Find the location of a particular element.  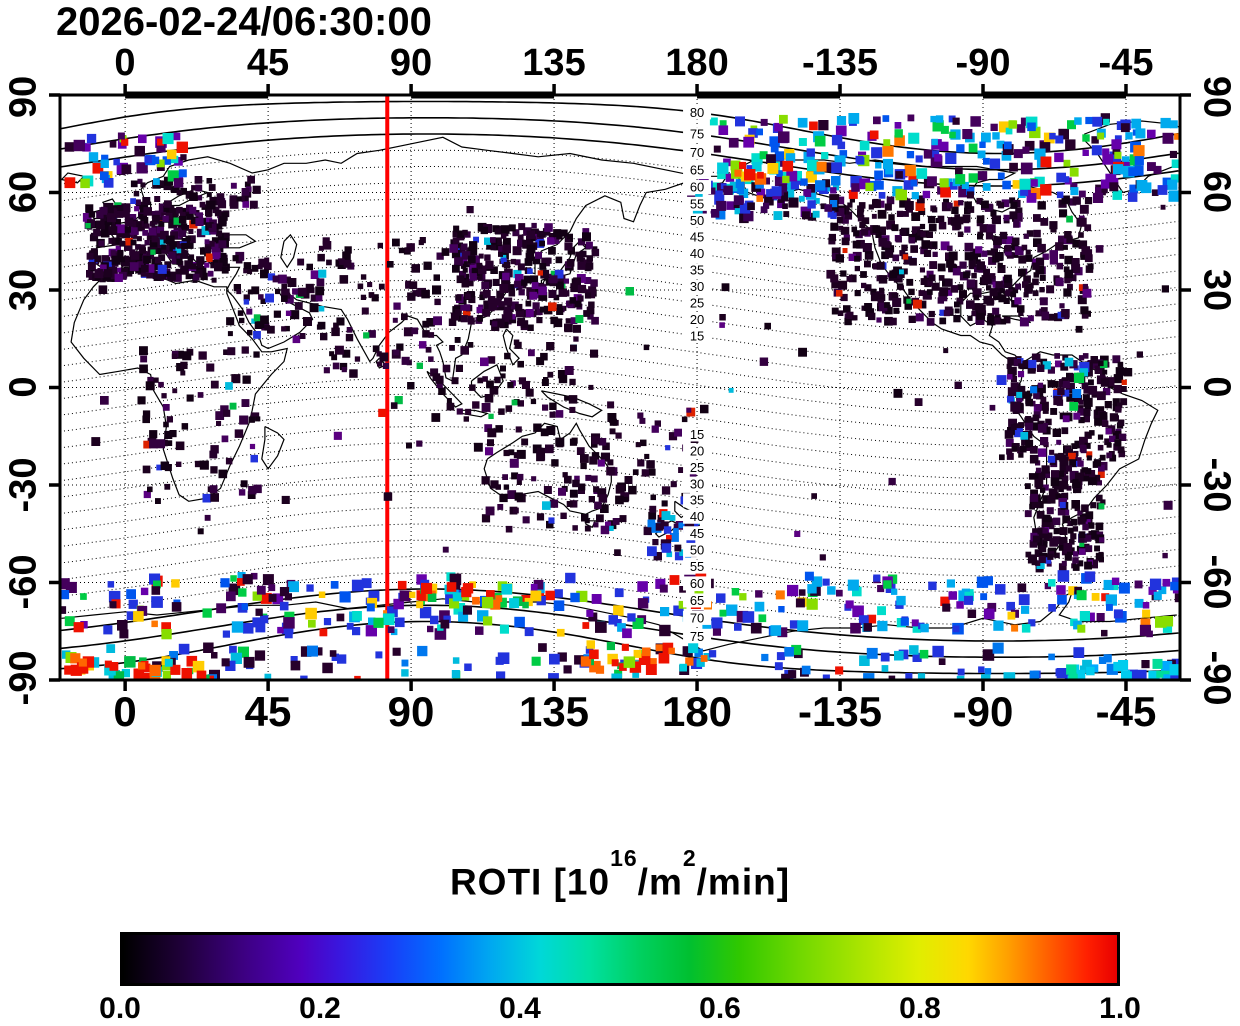

colorbar-tick-1: 0.2 is located at coordinates (320, 1008).